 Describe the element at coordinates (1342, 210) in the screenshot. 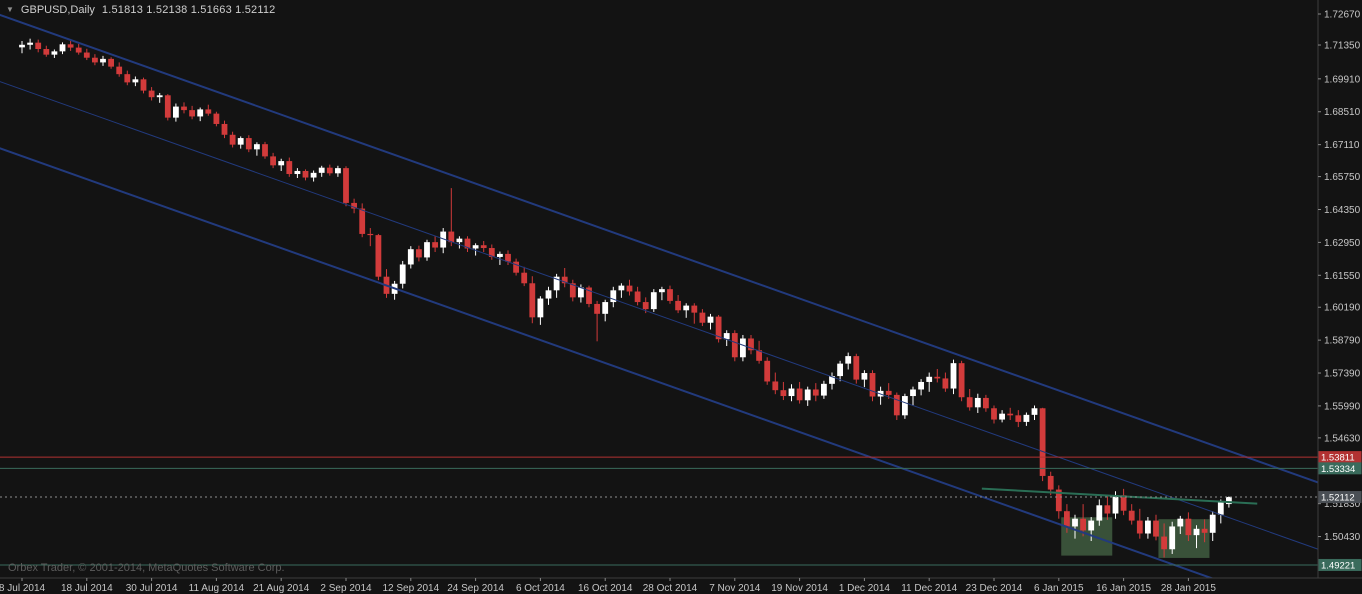

I see `price-axis-label: 1.64350` at that location.